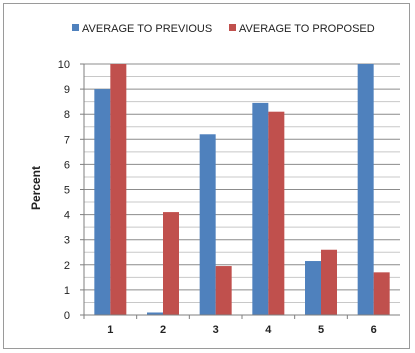  I want to click on y-tick-label: 8, so click(67, 115).